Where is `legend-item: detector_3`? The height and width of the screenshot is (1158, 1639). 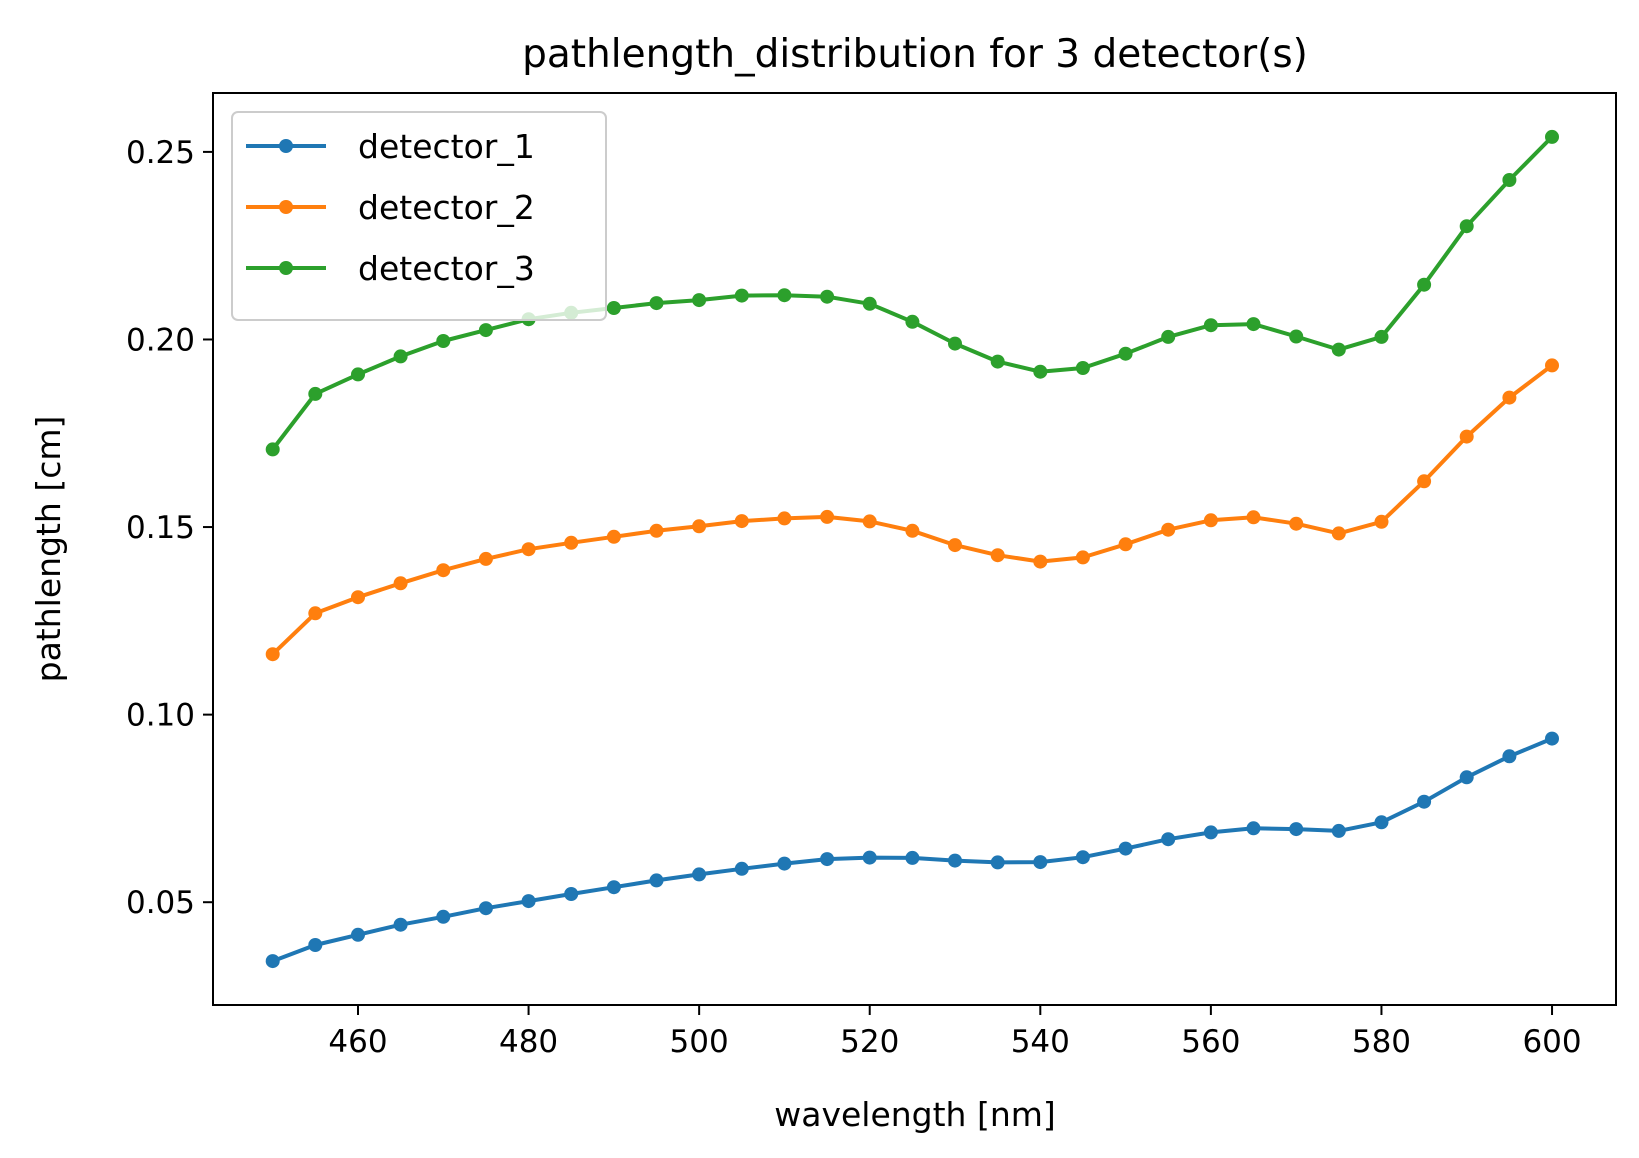 legend-item: detector_3 is located at coordinates (390, 268).